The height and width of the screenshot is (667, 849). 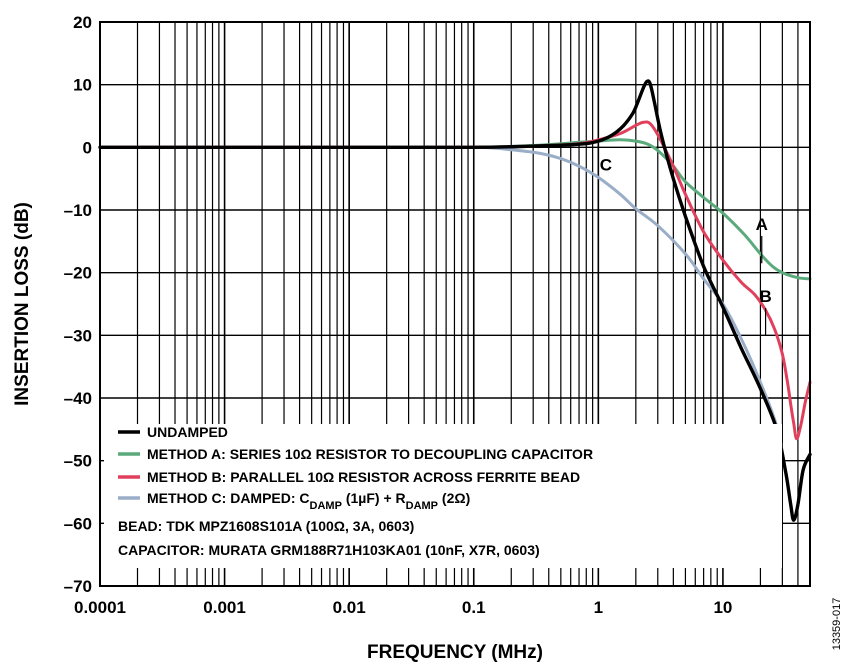 I want to click on curve-label-c: C, so click(x=606, y=164).